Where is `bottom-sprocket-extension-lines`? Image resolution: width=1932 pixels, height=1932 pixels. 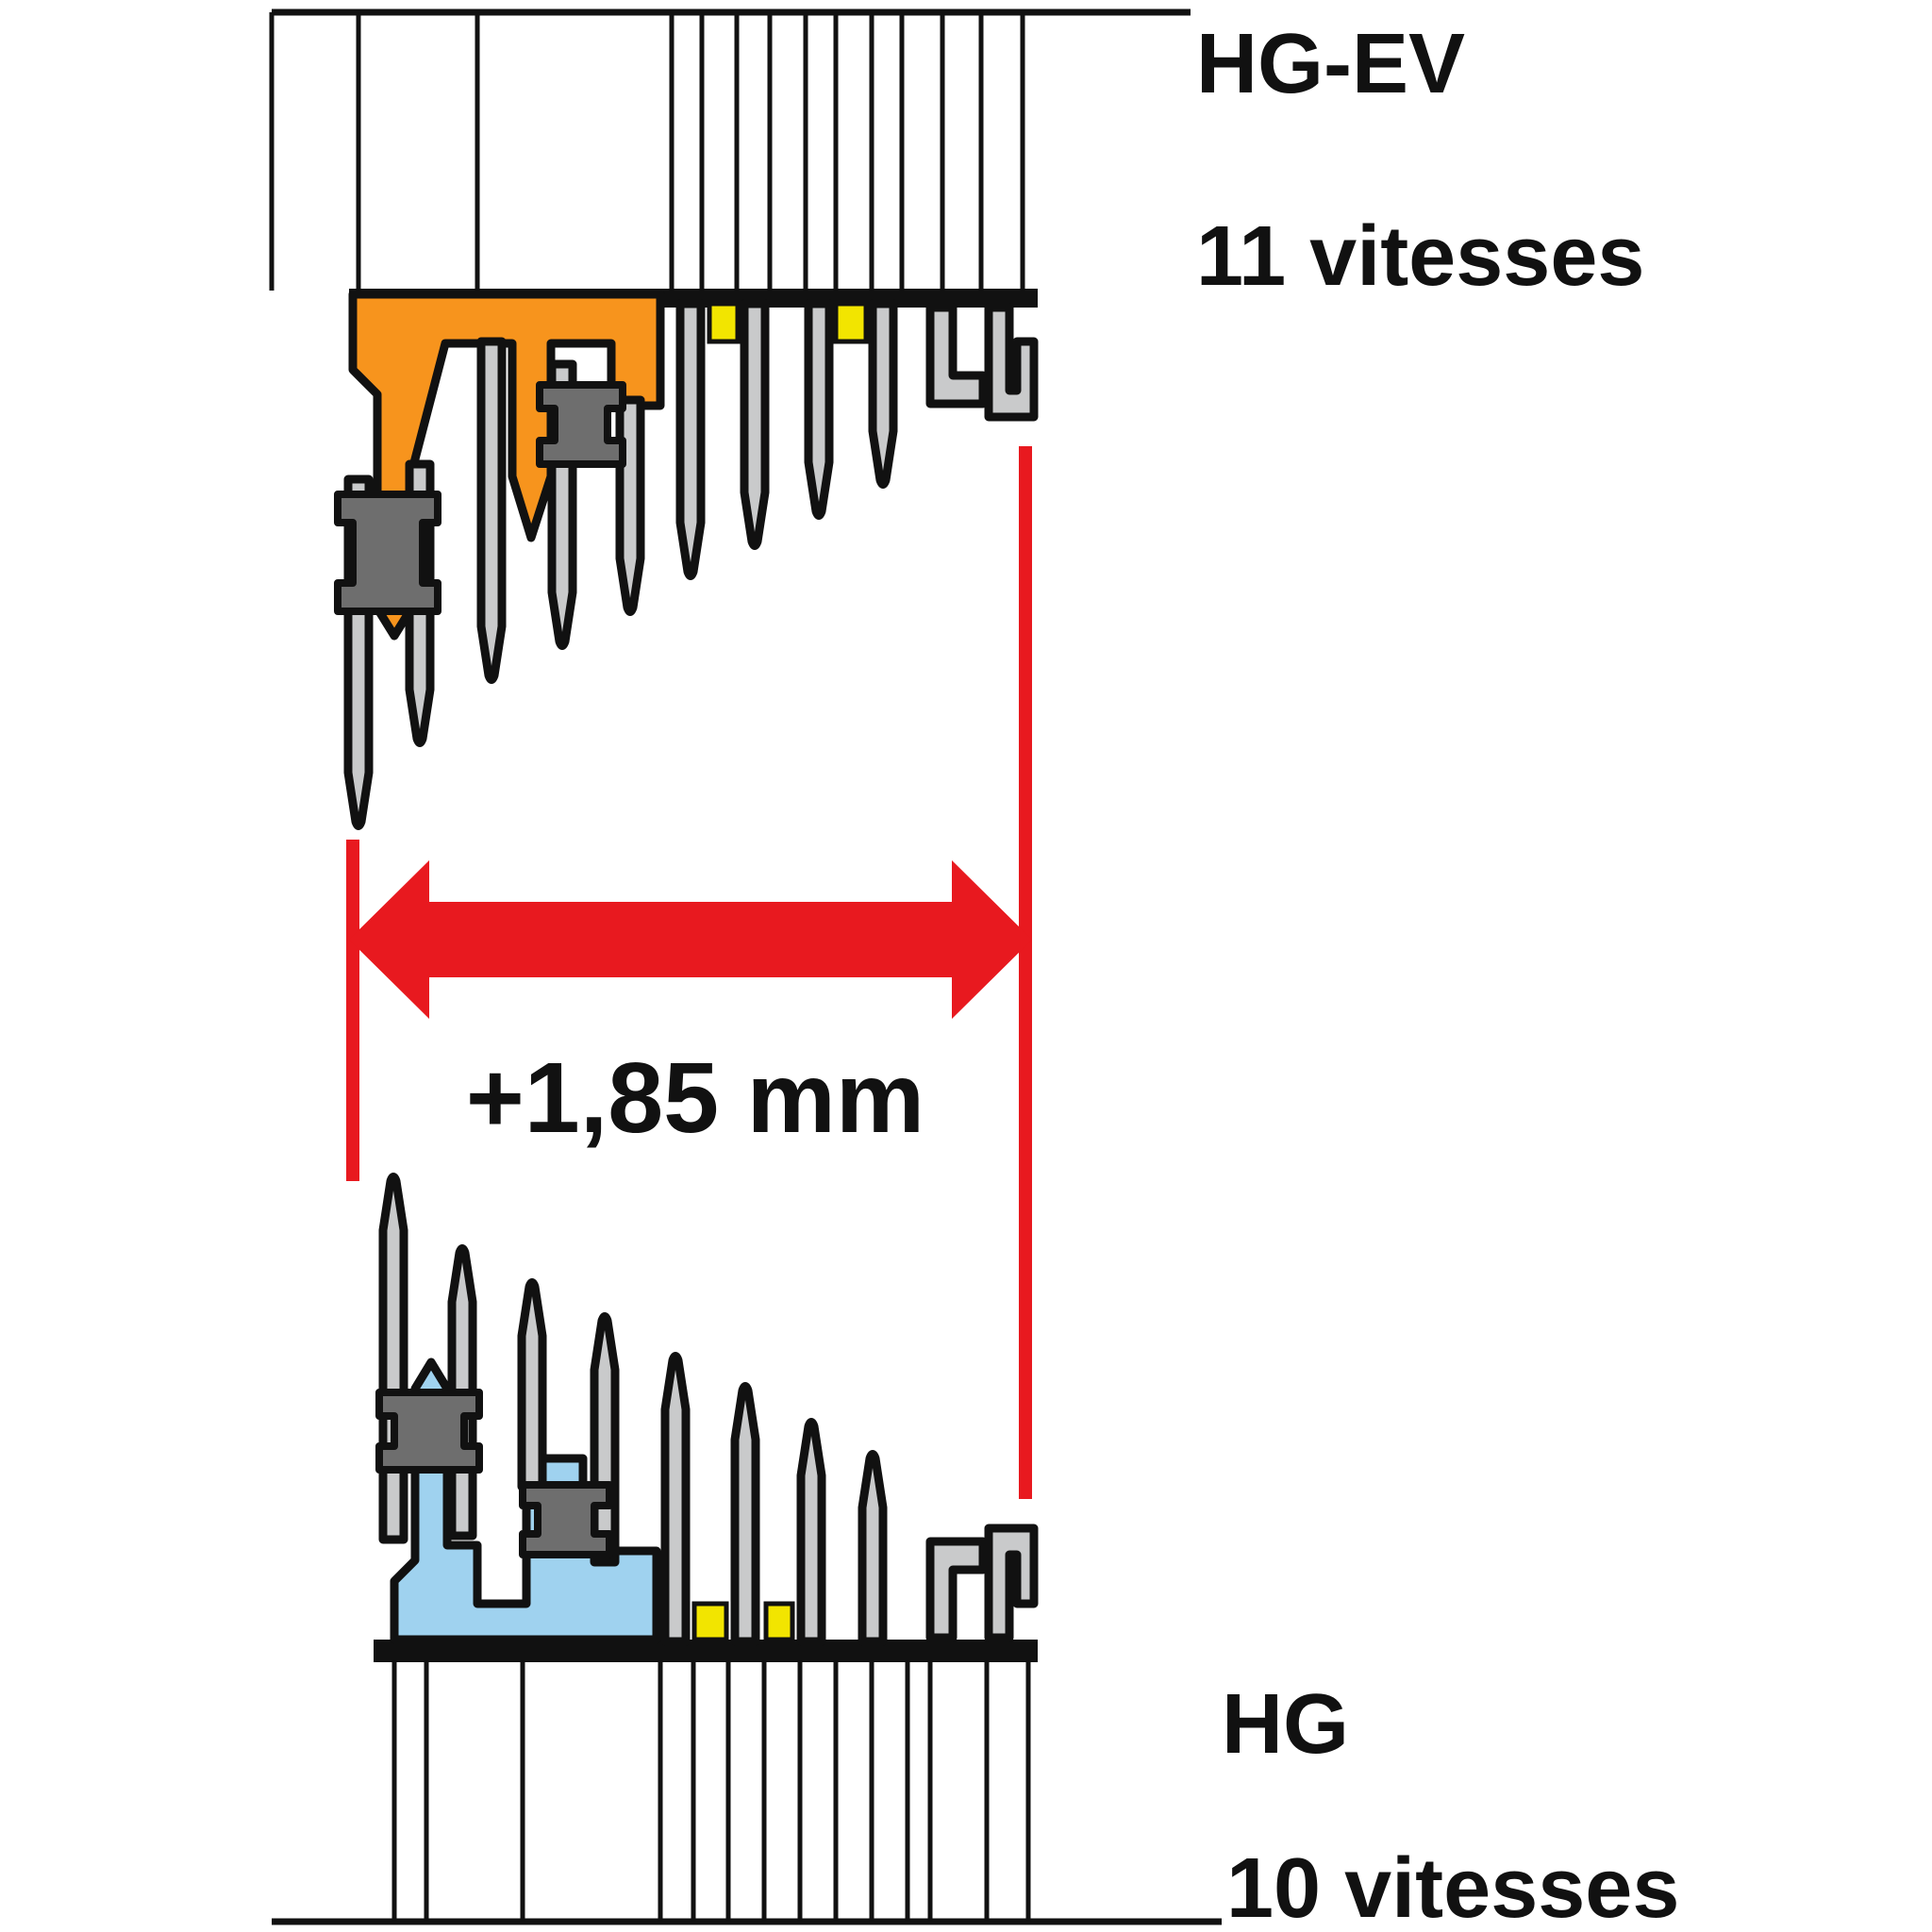
bottom-sprocket-extension-lines is located at coordinates (711, 1790).